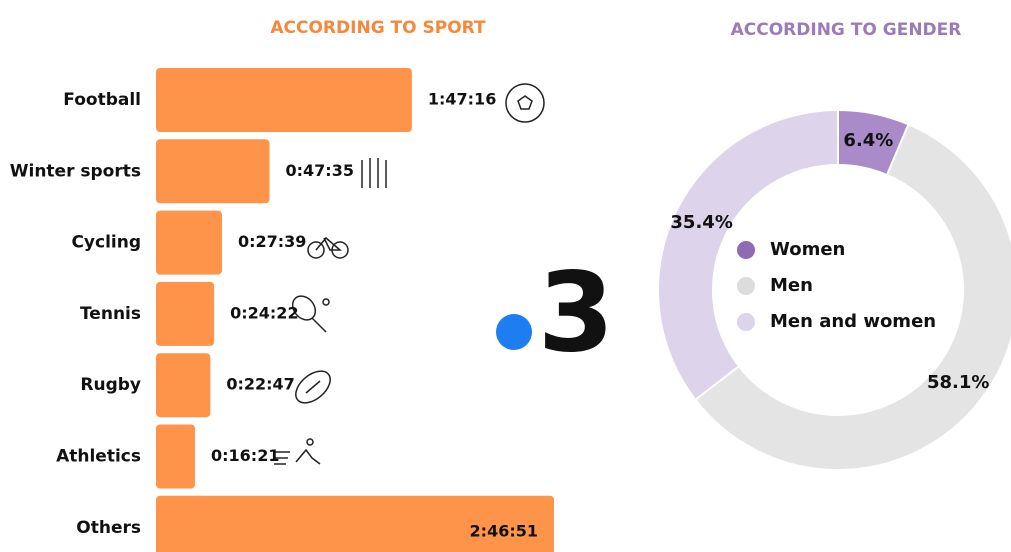  I want to click on value-label: 6.4%, so click(868, 140).